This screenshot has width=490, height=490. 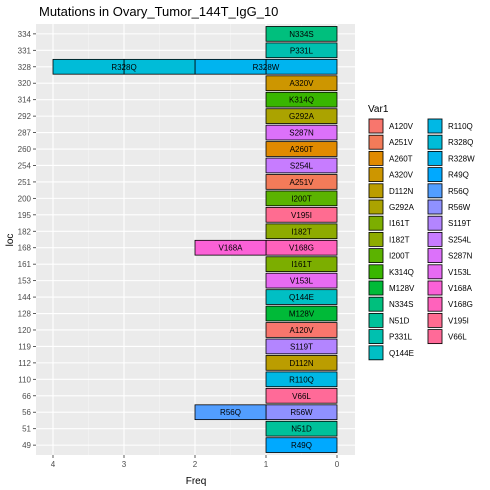 I want to click on y-tick-label-119: 119, so click(x=24, y=346).